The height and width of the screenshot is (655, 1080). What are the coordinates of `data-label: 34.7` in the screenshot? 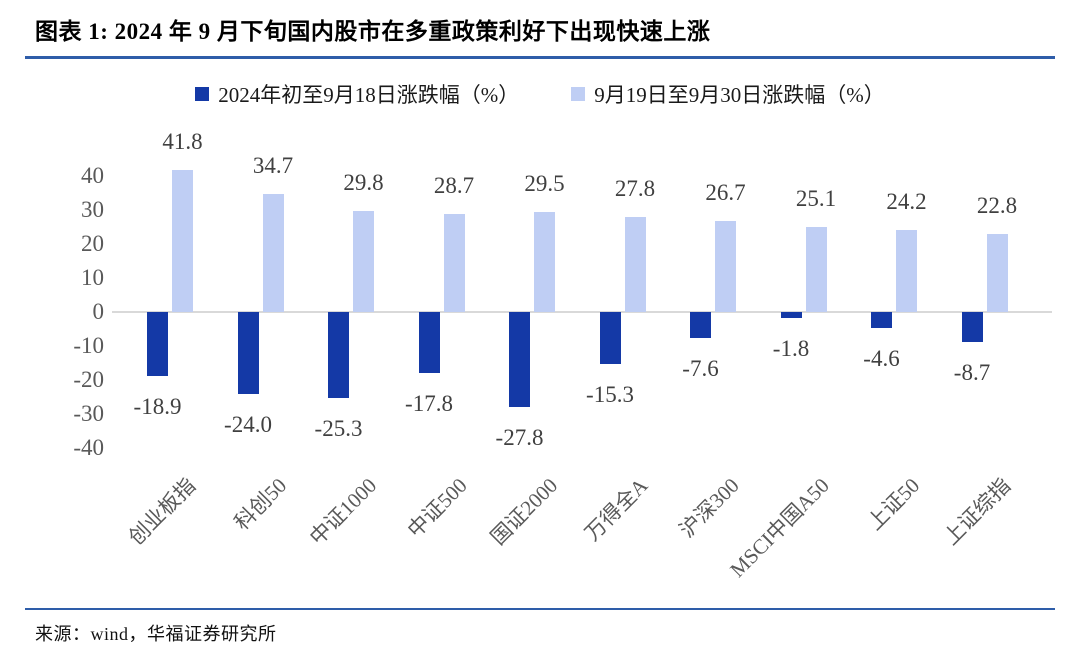 It's located at (273, 166).